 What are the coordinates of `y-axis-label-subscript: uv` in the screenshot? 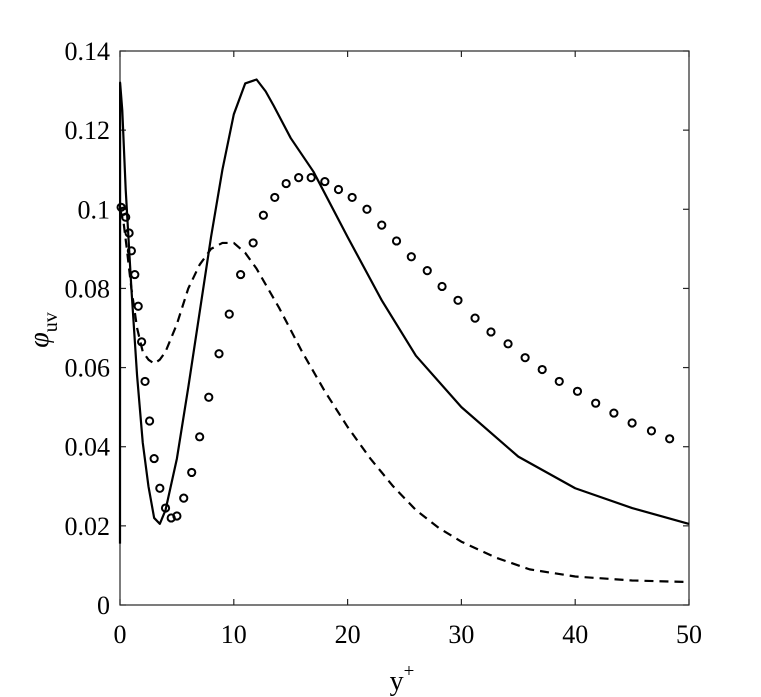 It's located at (51, 322).